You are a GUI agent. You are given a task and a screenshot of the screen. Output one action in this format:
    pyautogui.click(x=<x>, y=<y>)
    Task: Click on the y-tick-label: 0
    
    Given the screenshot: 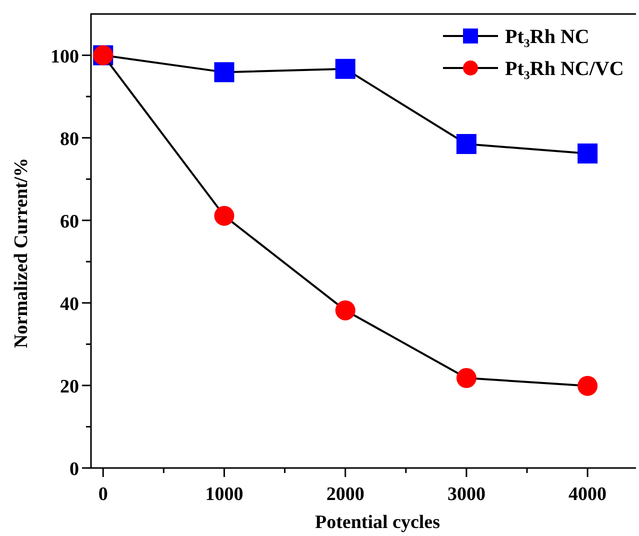 What is the action you would take?
    pyautogui.click(x=74, y=469)
    